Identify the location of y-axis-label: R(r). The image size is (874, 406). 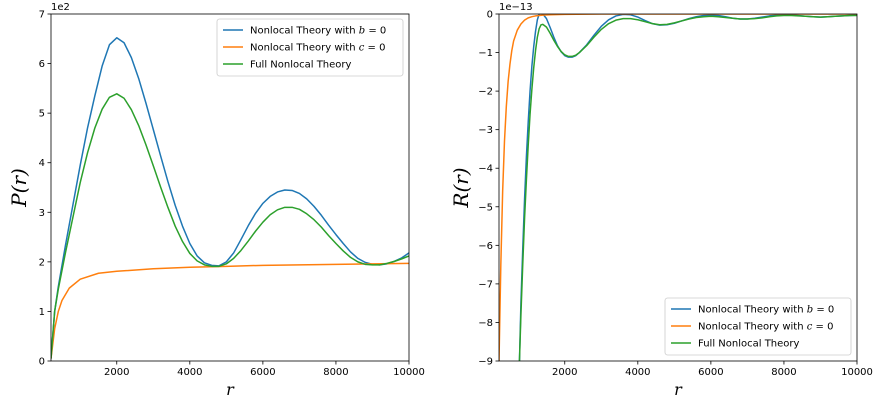
(461, 187).